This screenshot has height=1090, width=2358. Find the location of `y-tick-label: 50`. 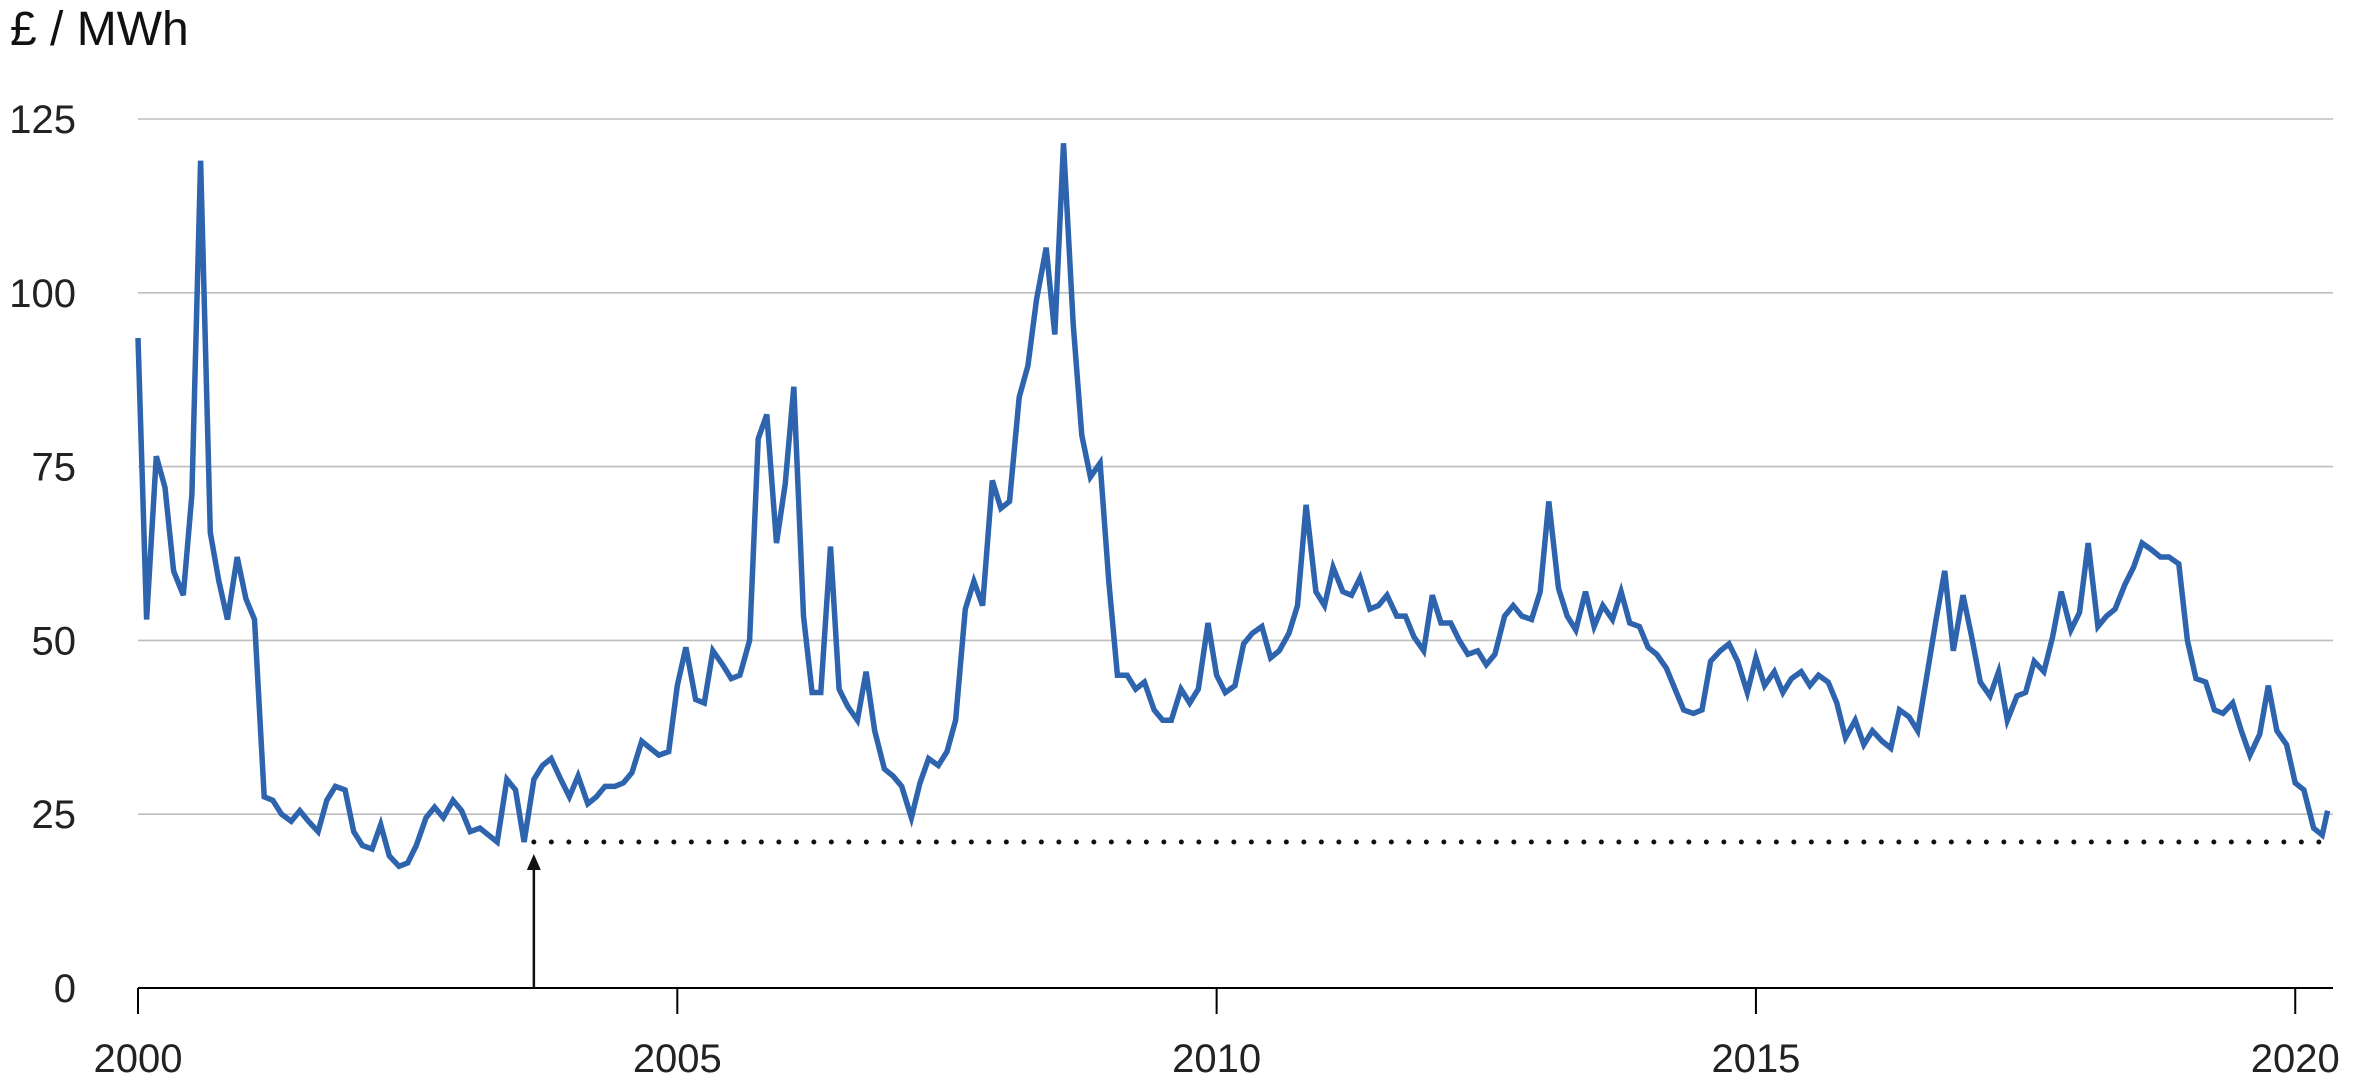

y-tick-label: 50 is located at coordinates (54, 641).